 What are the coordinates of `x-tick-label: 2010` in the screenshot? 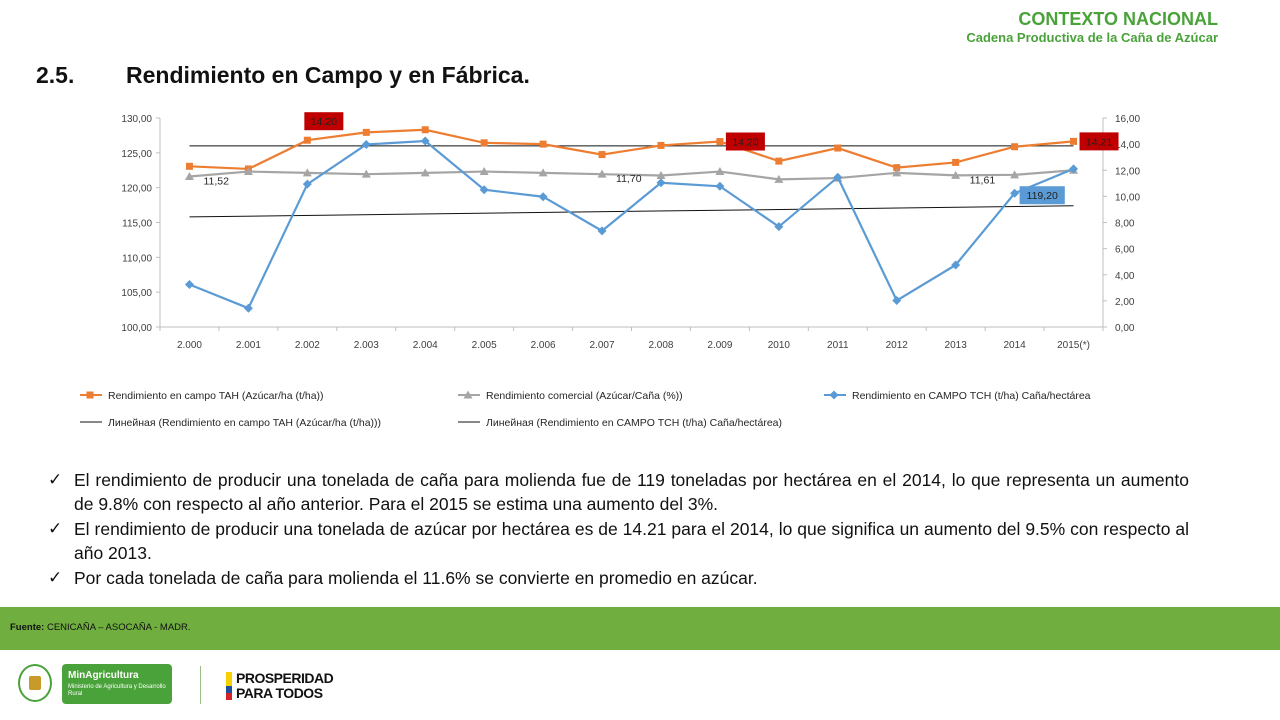 It's located at (779, 345).